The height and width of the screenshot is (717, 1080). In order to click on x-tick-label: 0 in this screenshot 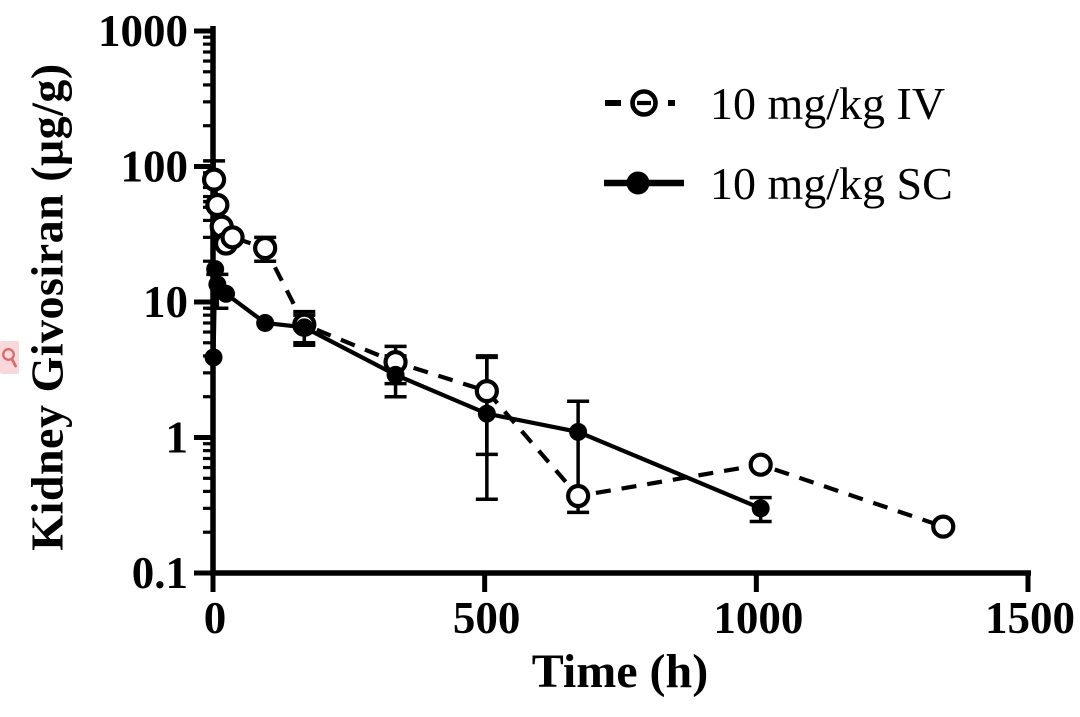, I will do `click(215, 618)`.